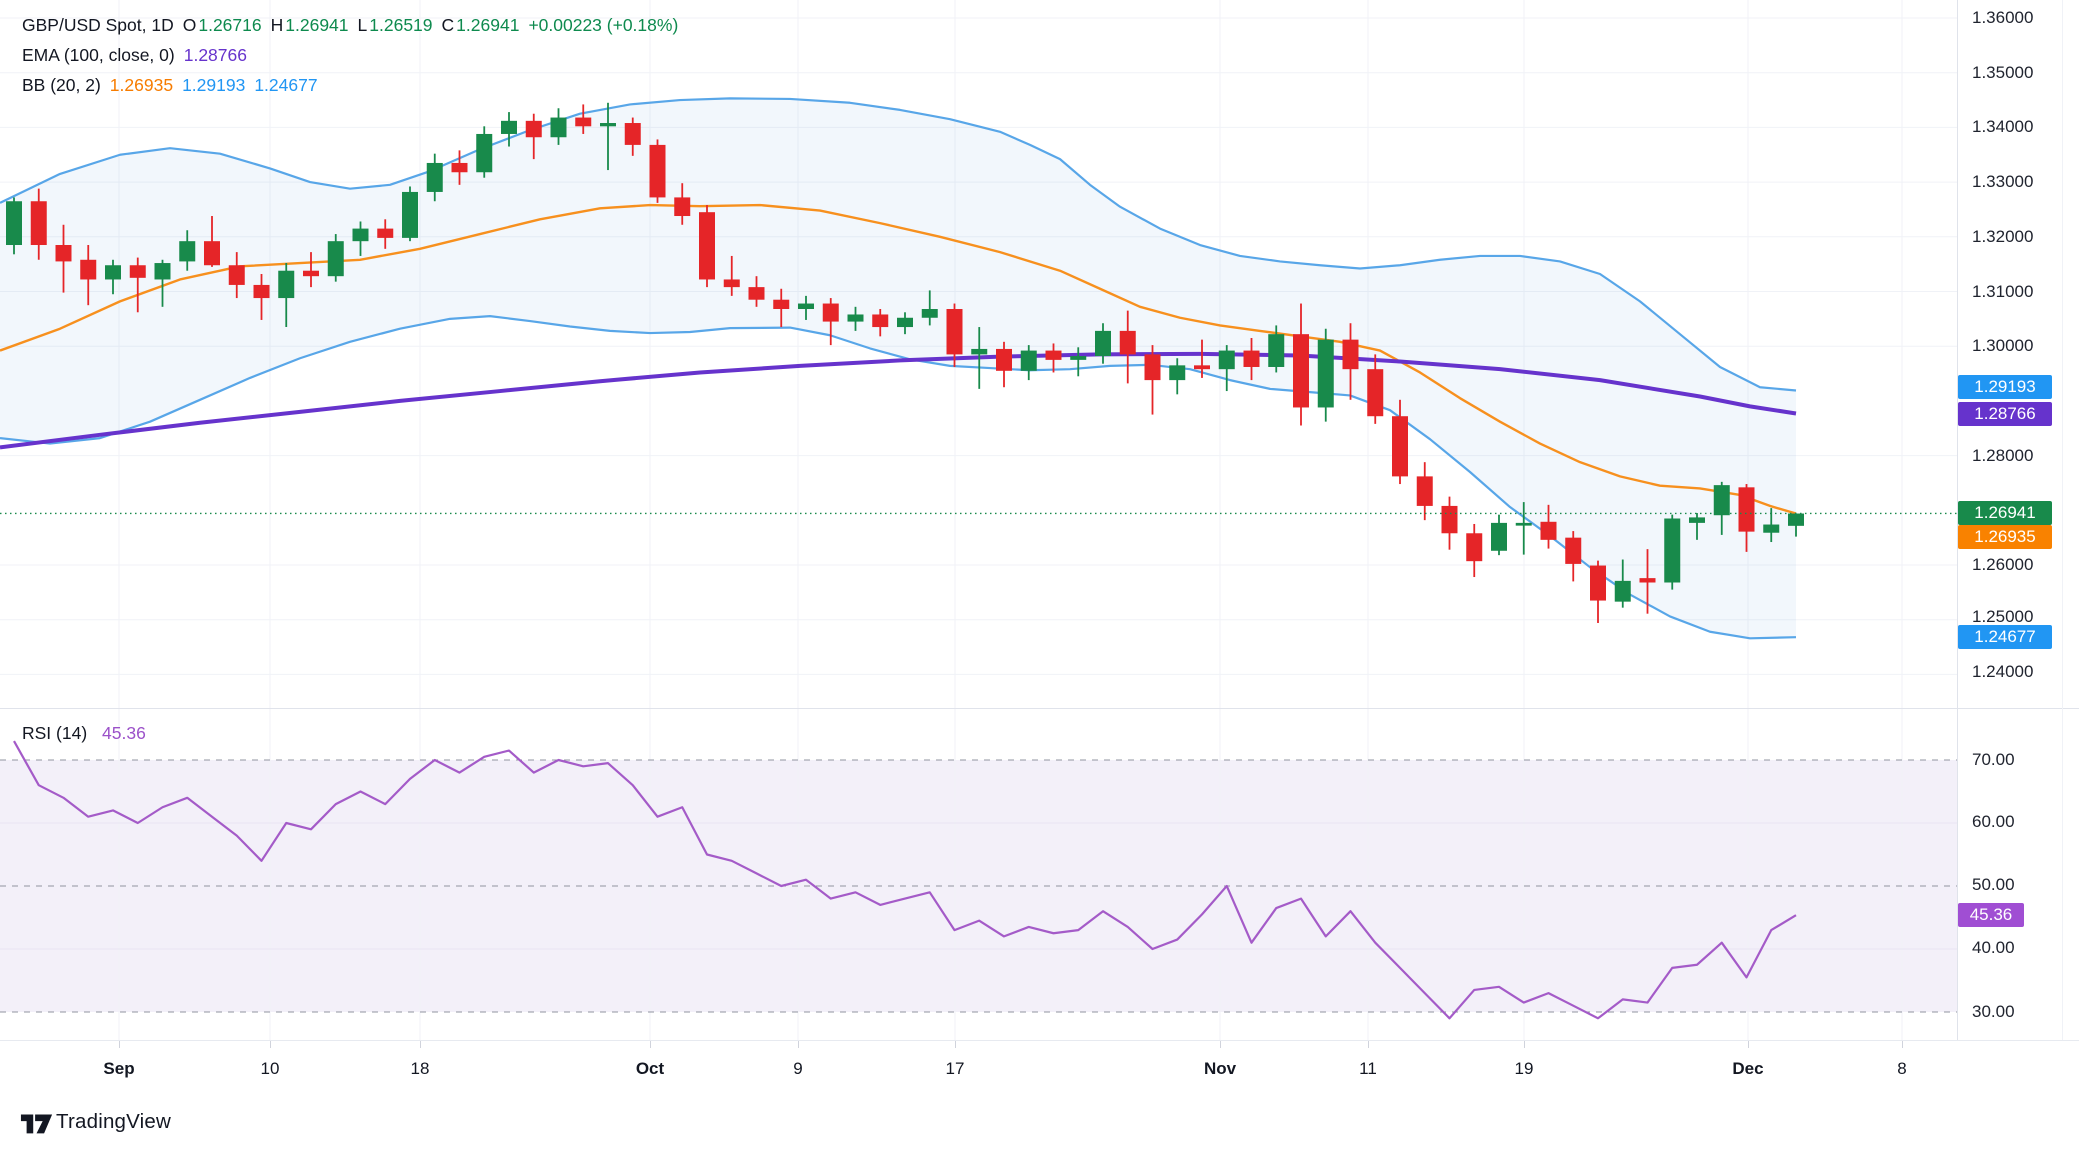 The image size is (2079, 1154). Describe the element at coordinates (2003, 181) in the screenshot. I see `price-axis-label: 1.33000` at that location.